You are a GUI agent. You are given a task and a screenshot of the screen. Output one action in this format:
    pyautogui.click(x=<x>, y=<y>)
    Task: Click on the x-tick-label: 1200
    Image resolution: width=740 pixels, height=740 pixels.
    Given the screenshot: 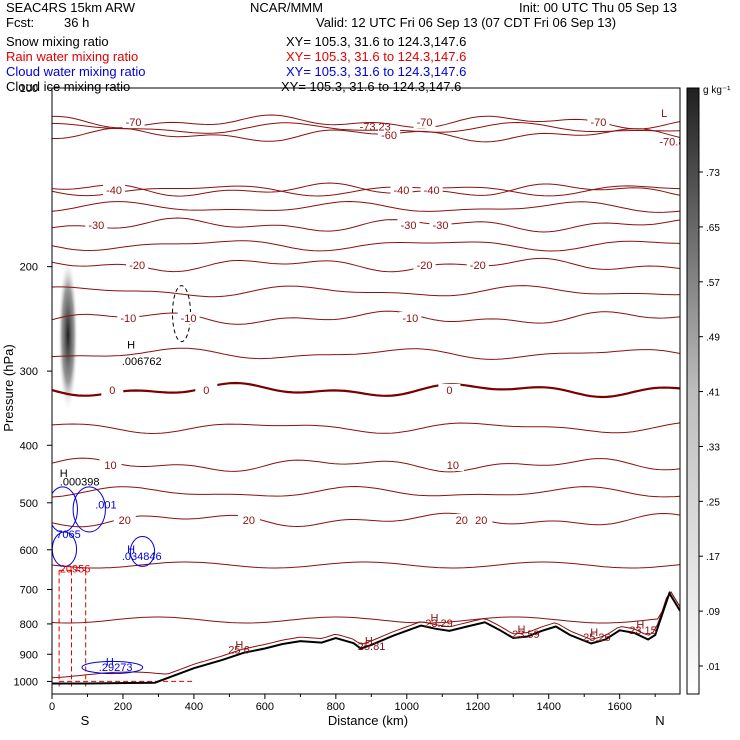 What is the action you would take?
    pyautogui.click(x=478, y=707)
    